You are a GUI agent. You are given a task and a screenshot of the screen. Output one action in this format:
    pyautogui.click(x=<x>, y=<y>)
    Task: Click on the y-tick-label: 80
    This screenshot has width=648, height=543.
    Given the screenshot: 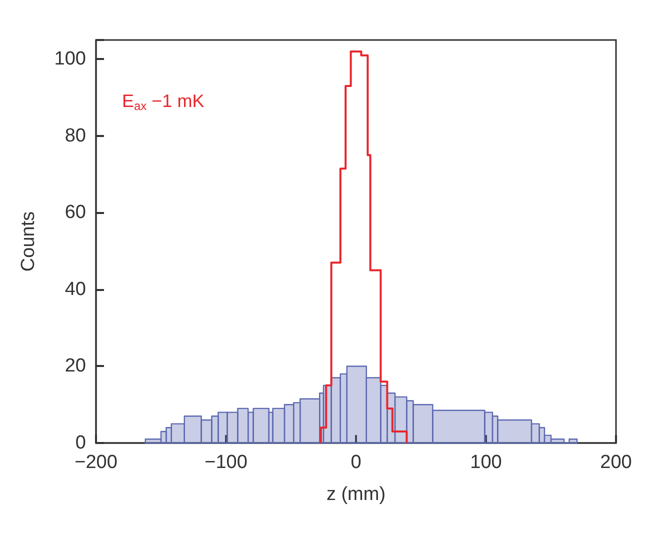 What is the action you would take?
    pyautogui.click(x=75, y=135)
    